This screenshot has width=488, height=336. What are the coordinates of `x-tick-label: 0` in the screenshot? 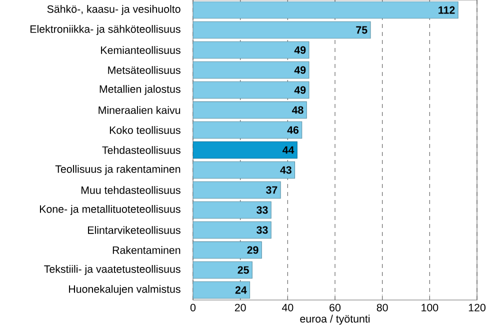 It's located at (193, 308).